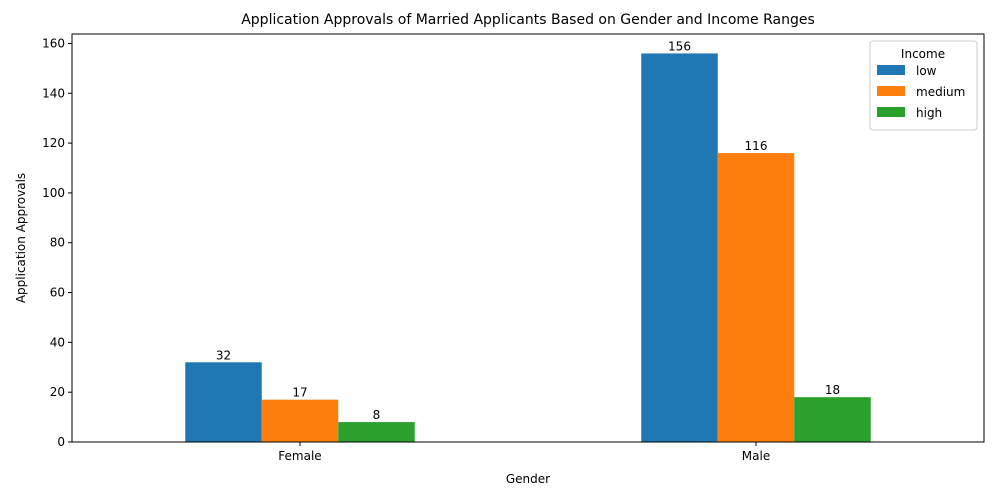 The height and width of the screenshot is (500, 1000). Describe the element at coordinates (832, 390) in the screenshot. I see `data-label: 18` at that location.